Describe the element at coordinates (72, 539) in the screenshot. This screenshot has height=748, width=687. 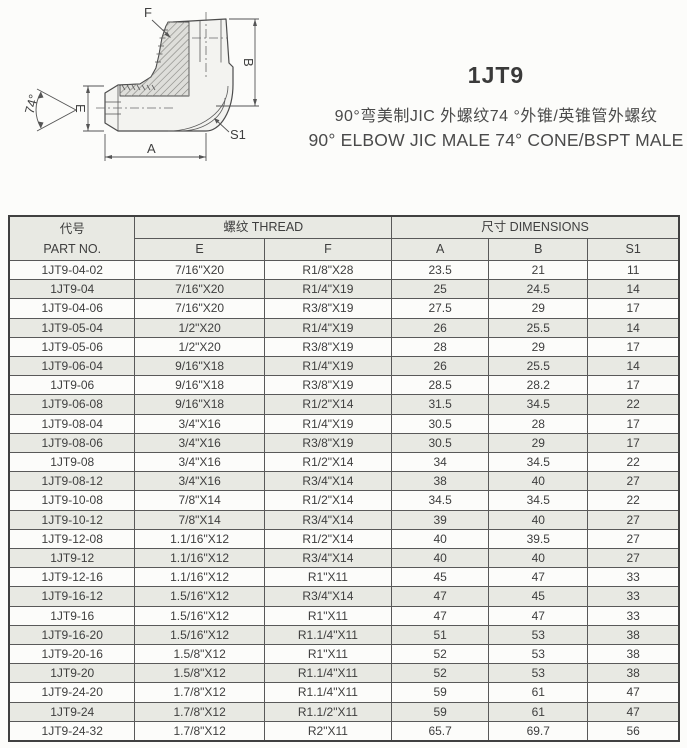
I see `cell-part-no: 1JT9-12-08` at that location.